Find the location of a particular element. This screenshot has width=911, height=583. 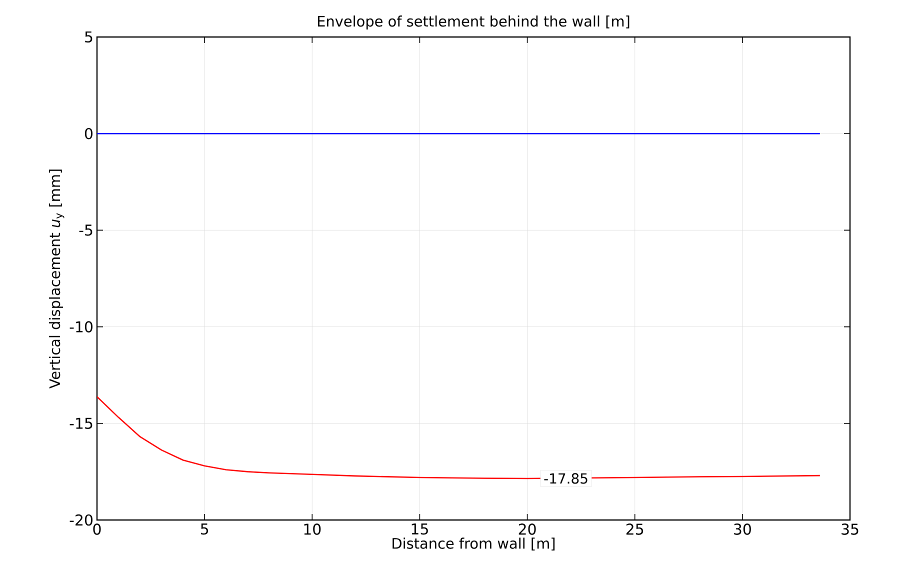

y-tick-label: -15 is located at coordinates (81, 423).